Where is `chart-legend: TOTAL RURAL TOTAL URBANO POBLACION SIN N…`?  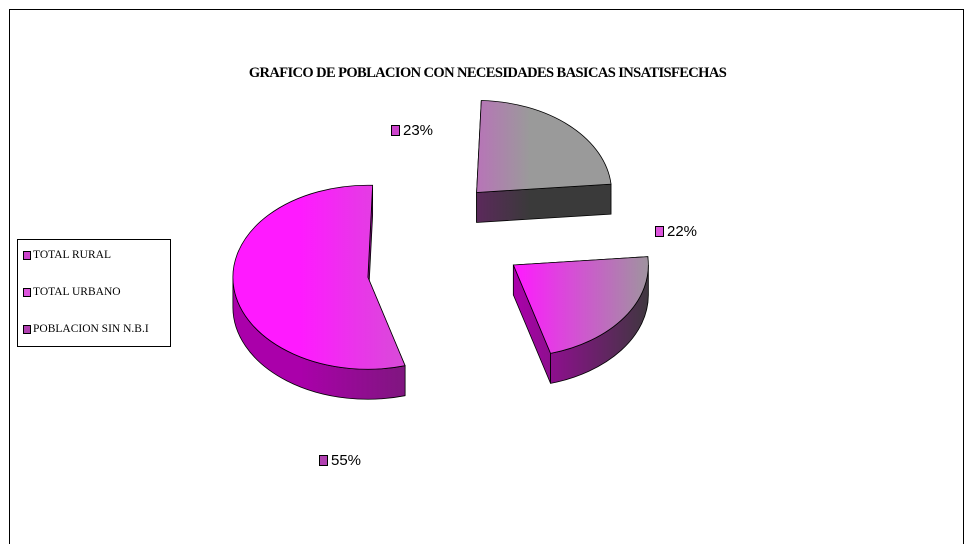
chart-legend: TOTAL RURAL TOTAL URBANO POBLACION SIN N… is located at coordinates (94, 293).